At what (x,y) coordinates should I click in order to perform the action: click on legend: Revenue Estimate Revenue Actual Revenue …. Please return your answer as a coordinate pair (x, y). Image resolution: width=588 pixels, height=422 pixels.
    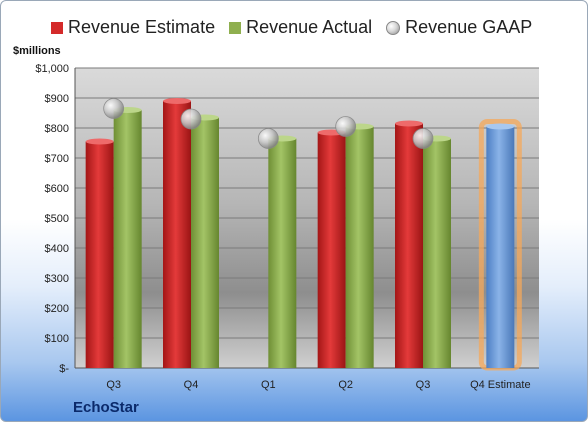
    Looking at the image, I should click on (298, 27).